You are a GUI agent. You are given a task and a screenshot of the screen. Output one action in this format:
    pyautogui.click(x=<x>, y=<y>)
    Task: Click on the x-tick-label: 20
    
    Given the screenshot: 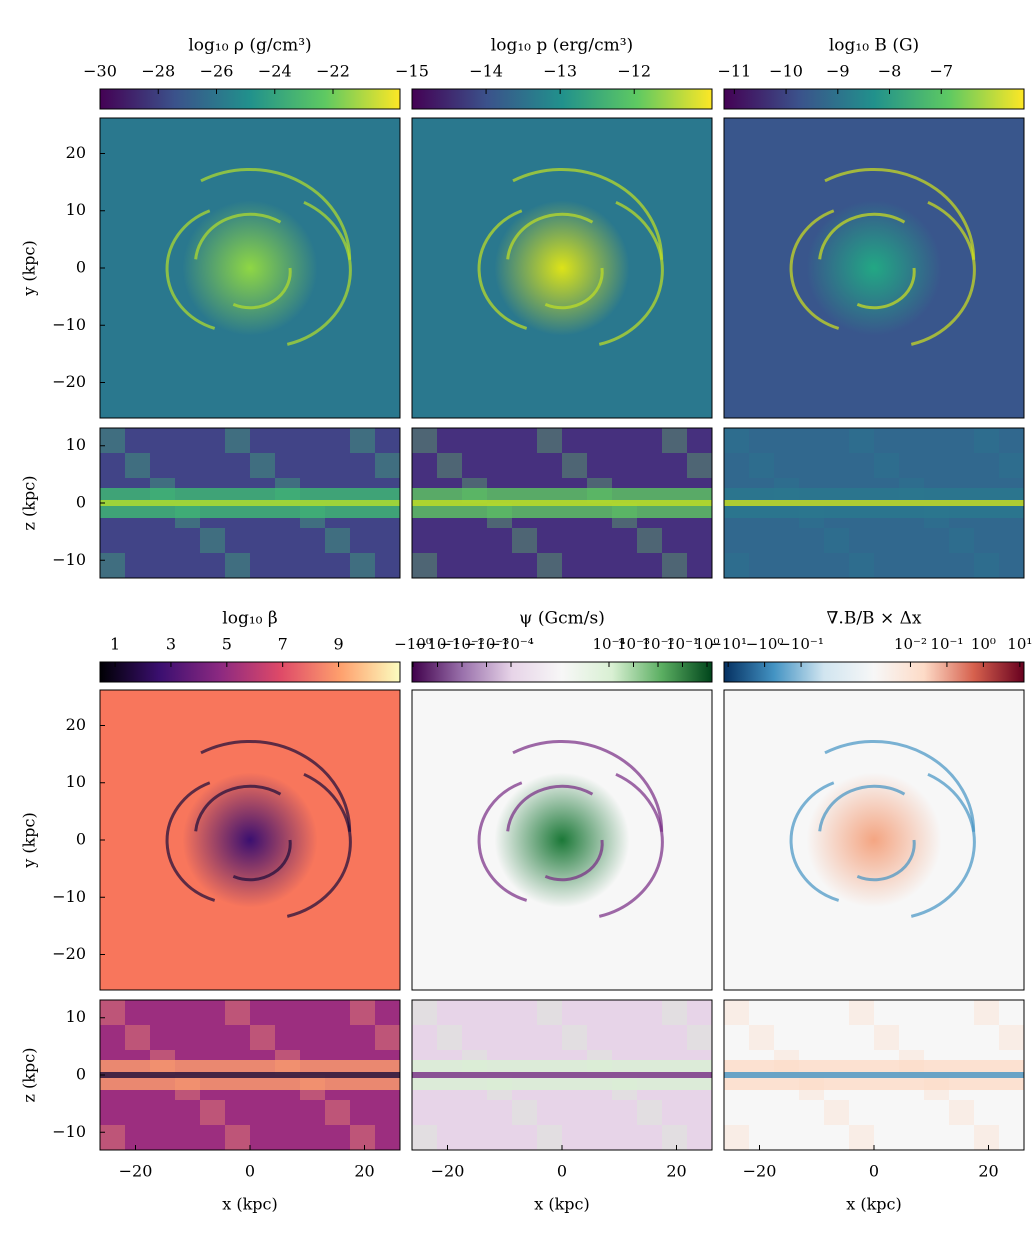 What is the action you would take?
    pyautogui.click(x=676, y=1171)
    